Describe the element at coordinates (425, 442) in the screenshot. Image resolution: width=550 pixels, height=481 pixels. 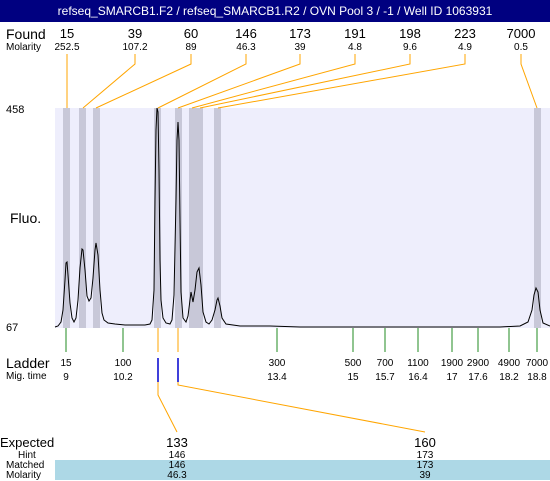
I see `expected-value: 160` at that location.